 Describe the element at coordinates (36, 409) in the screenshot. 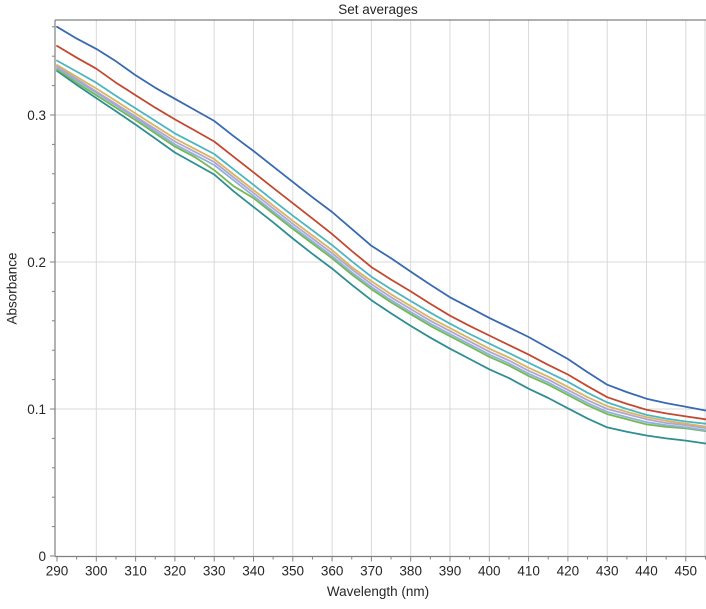

I see `y-tick-label: 0.1` at that location.